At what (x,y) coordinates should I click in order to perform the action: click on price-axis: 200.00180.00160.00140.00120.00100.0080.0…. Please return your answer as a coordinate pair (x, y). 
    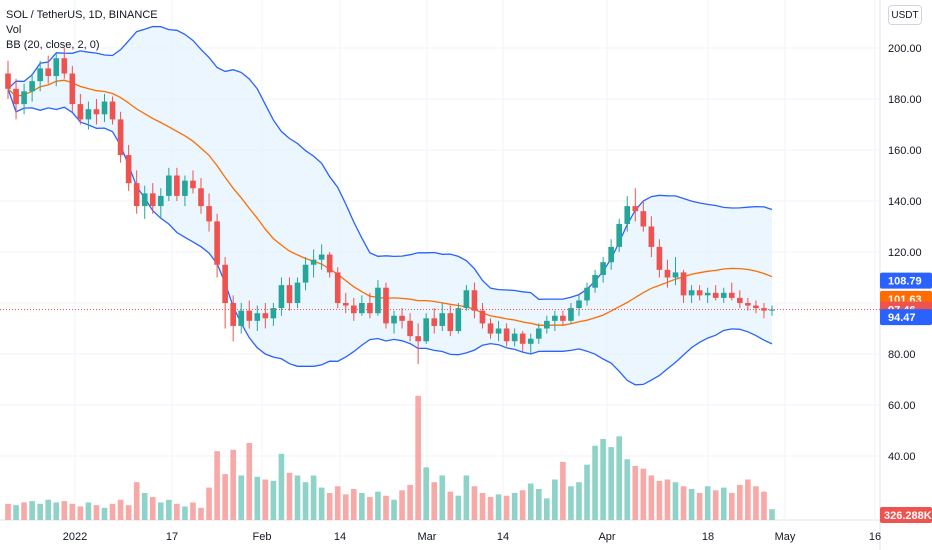
    Looking at the image, I should click on (905, 253).